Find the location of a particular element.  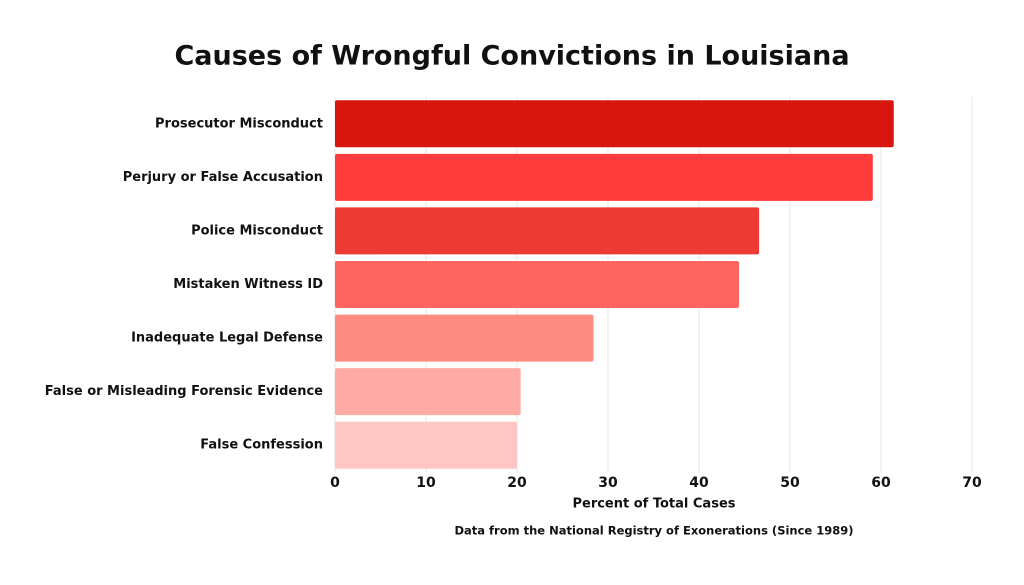

y-tick-label: Perjury or False Accusation is located at coordinates (223, 177).